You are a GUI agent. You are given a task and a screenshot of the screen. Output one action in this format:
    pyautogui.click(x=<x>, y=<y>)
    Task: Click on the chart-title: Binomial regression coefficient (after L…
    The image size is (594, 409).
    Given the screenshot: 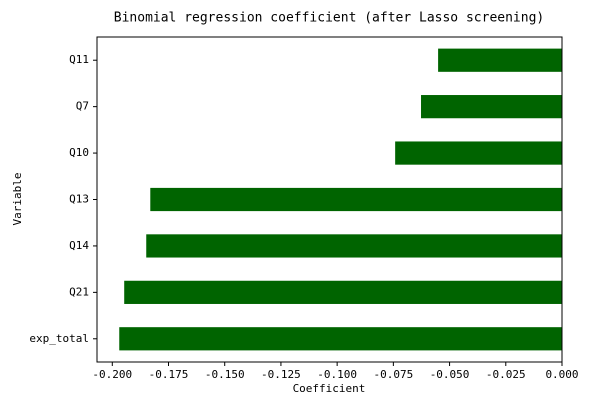 What is the action you would take?
    pyautogui.click(x=329, y=18)
    